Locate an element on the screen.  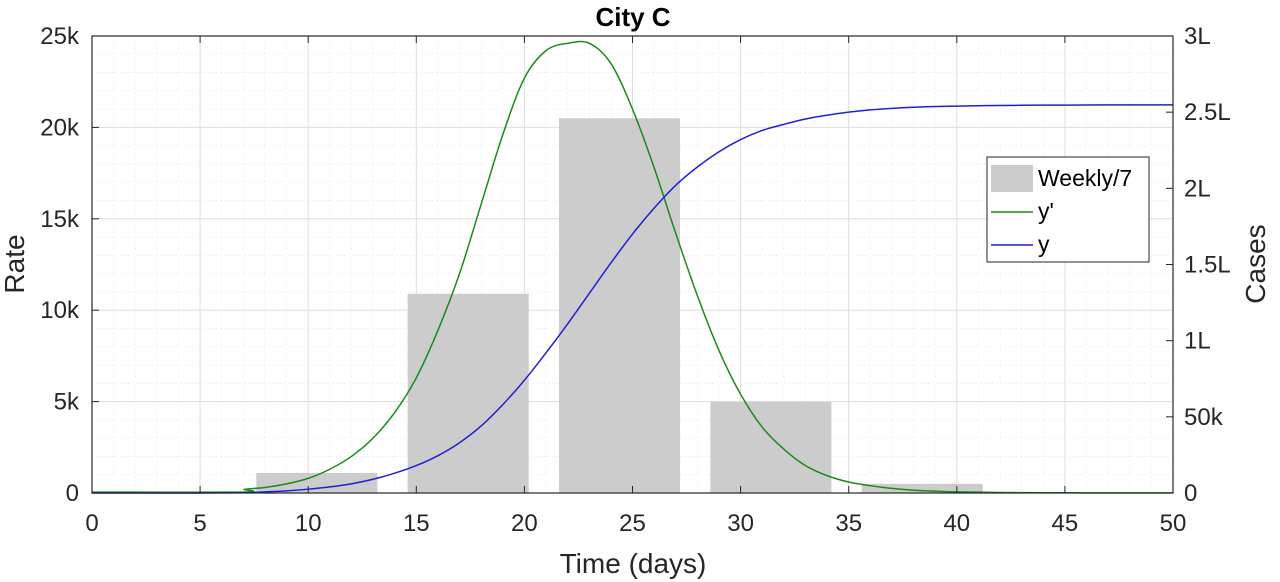
y-tick-label-left: 0 is located at coordinates (72, 493).